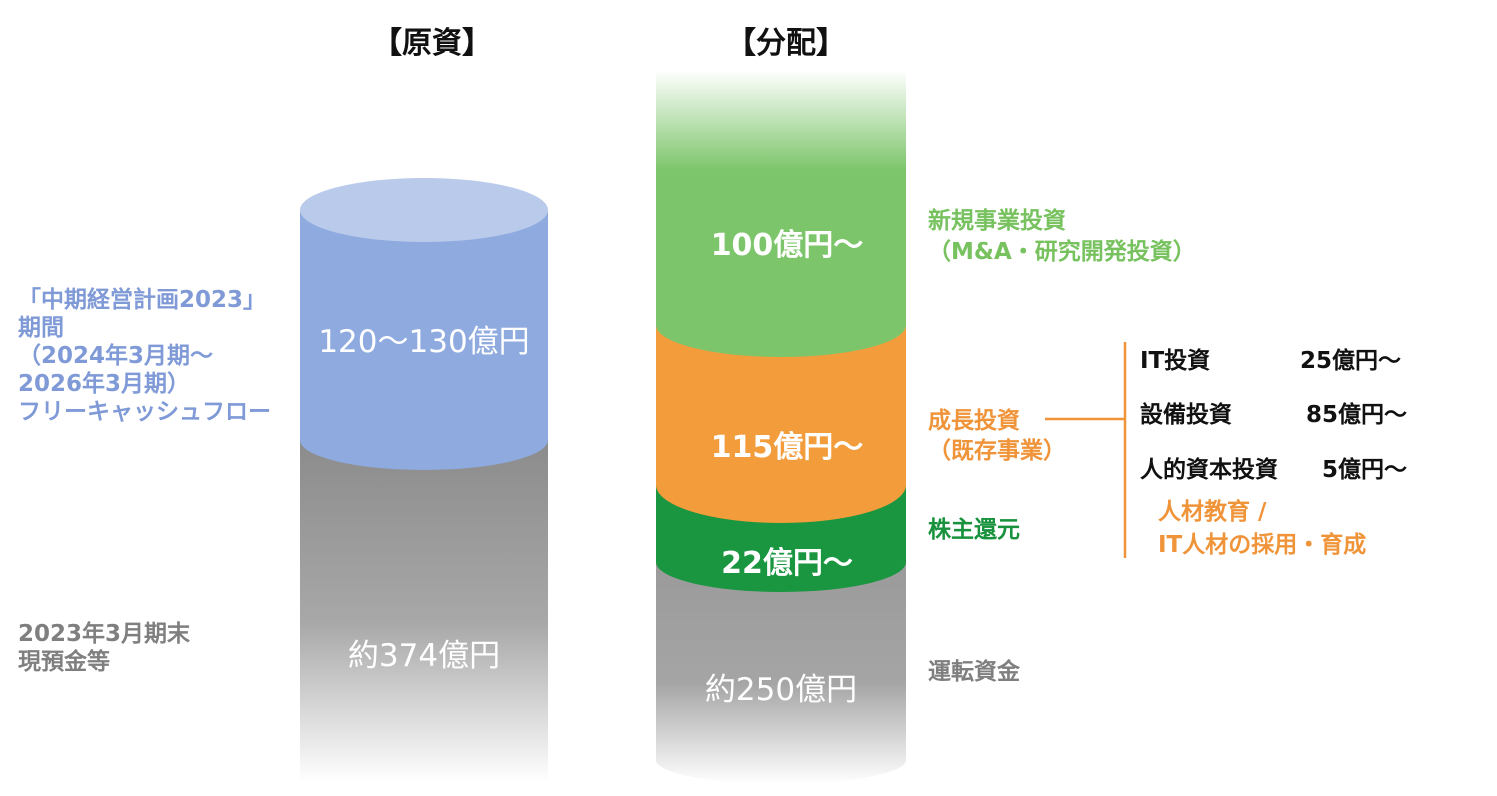 The height and width of the screenshot is (796, 1497). I want to click on fcf-label-line: 「中期経営計画2023」, so click(142, 300).